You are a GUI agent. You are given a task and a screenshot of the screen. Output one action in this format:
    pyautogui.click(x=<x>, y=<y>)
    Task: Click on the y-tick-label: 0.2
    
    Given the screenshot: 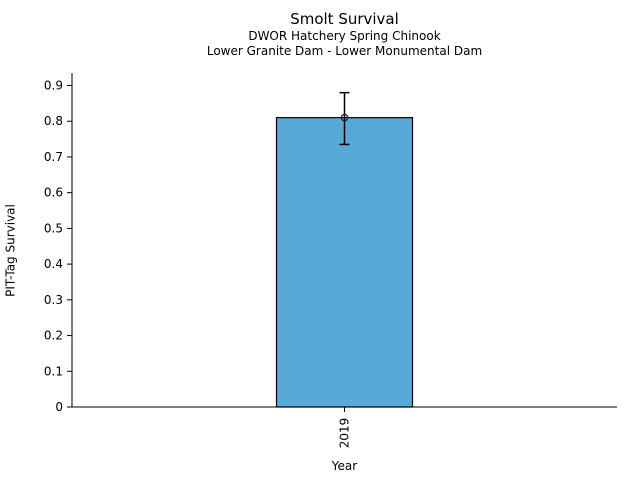 What is the action you would take?
    pyautogui.click(x=53, y=336)
    